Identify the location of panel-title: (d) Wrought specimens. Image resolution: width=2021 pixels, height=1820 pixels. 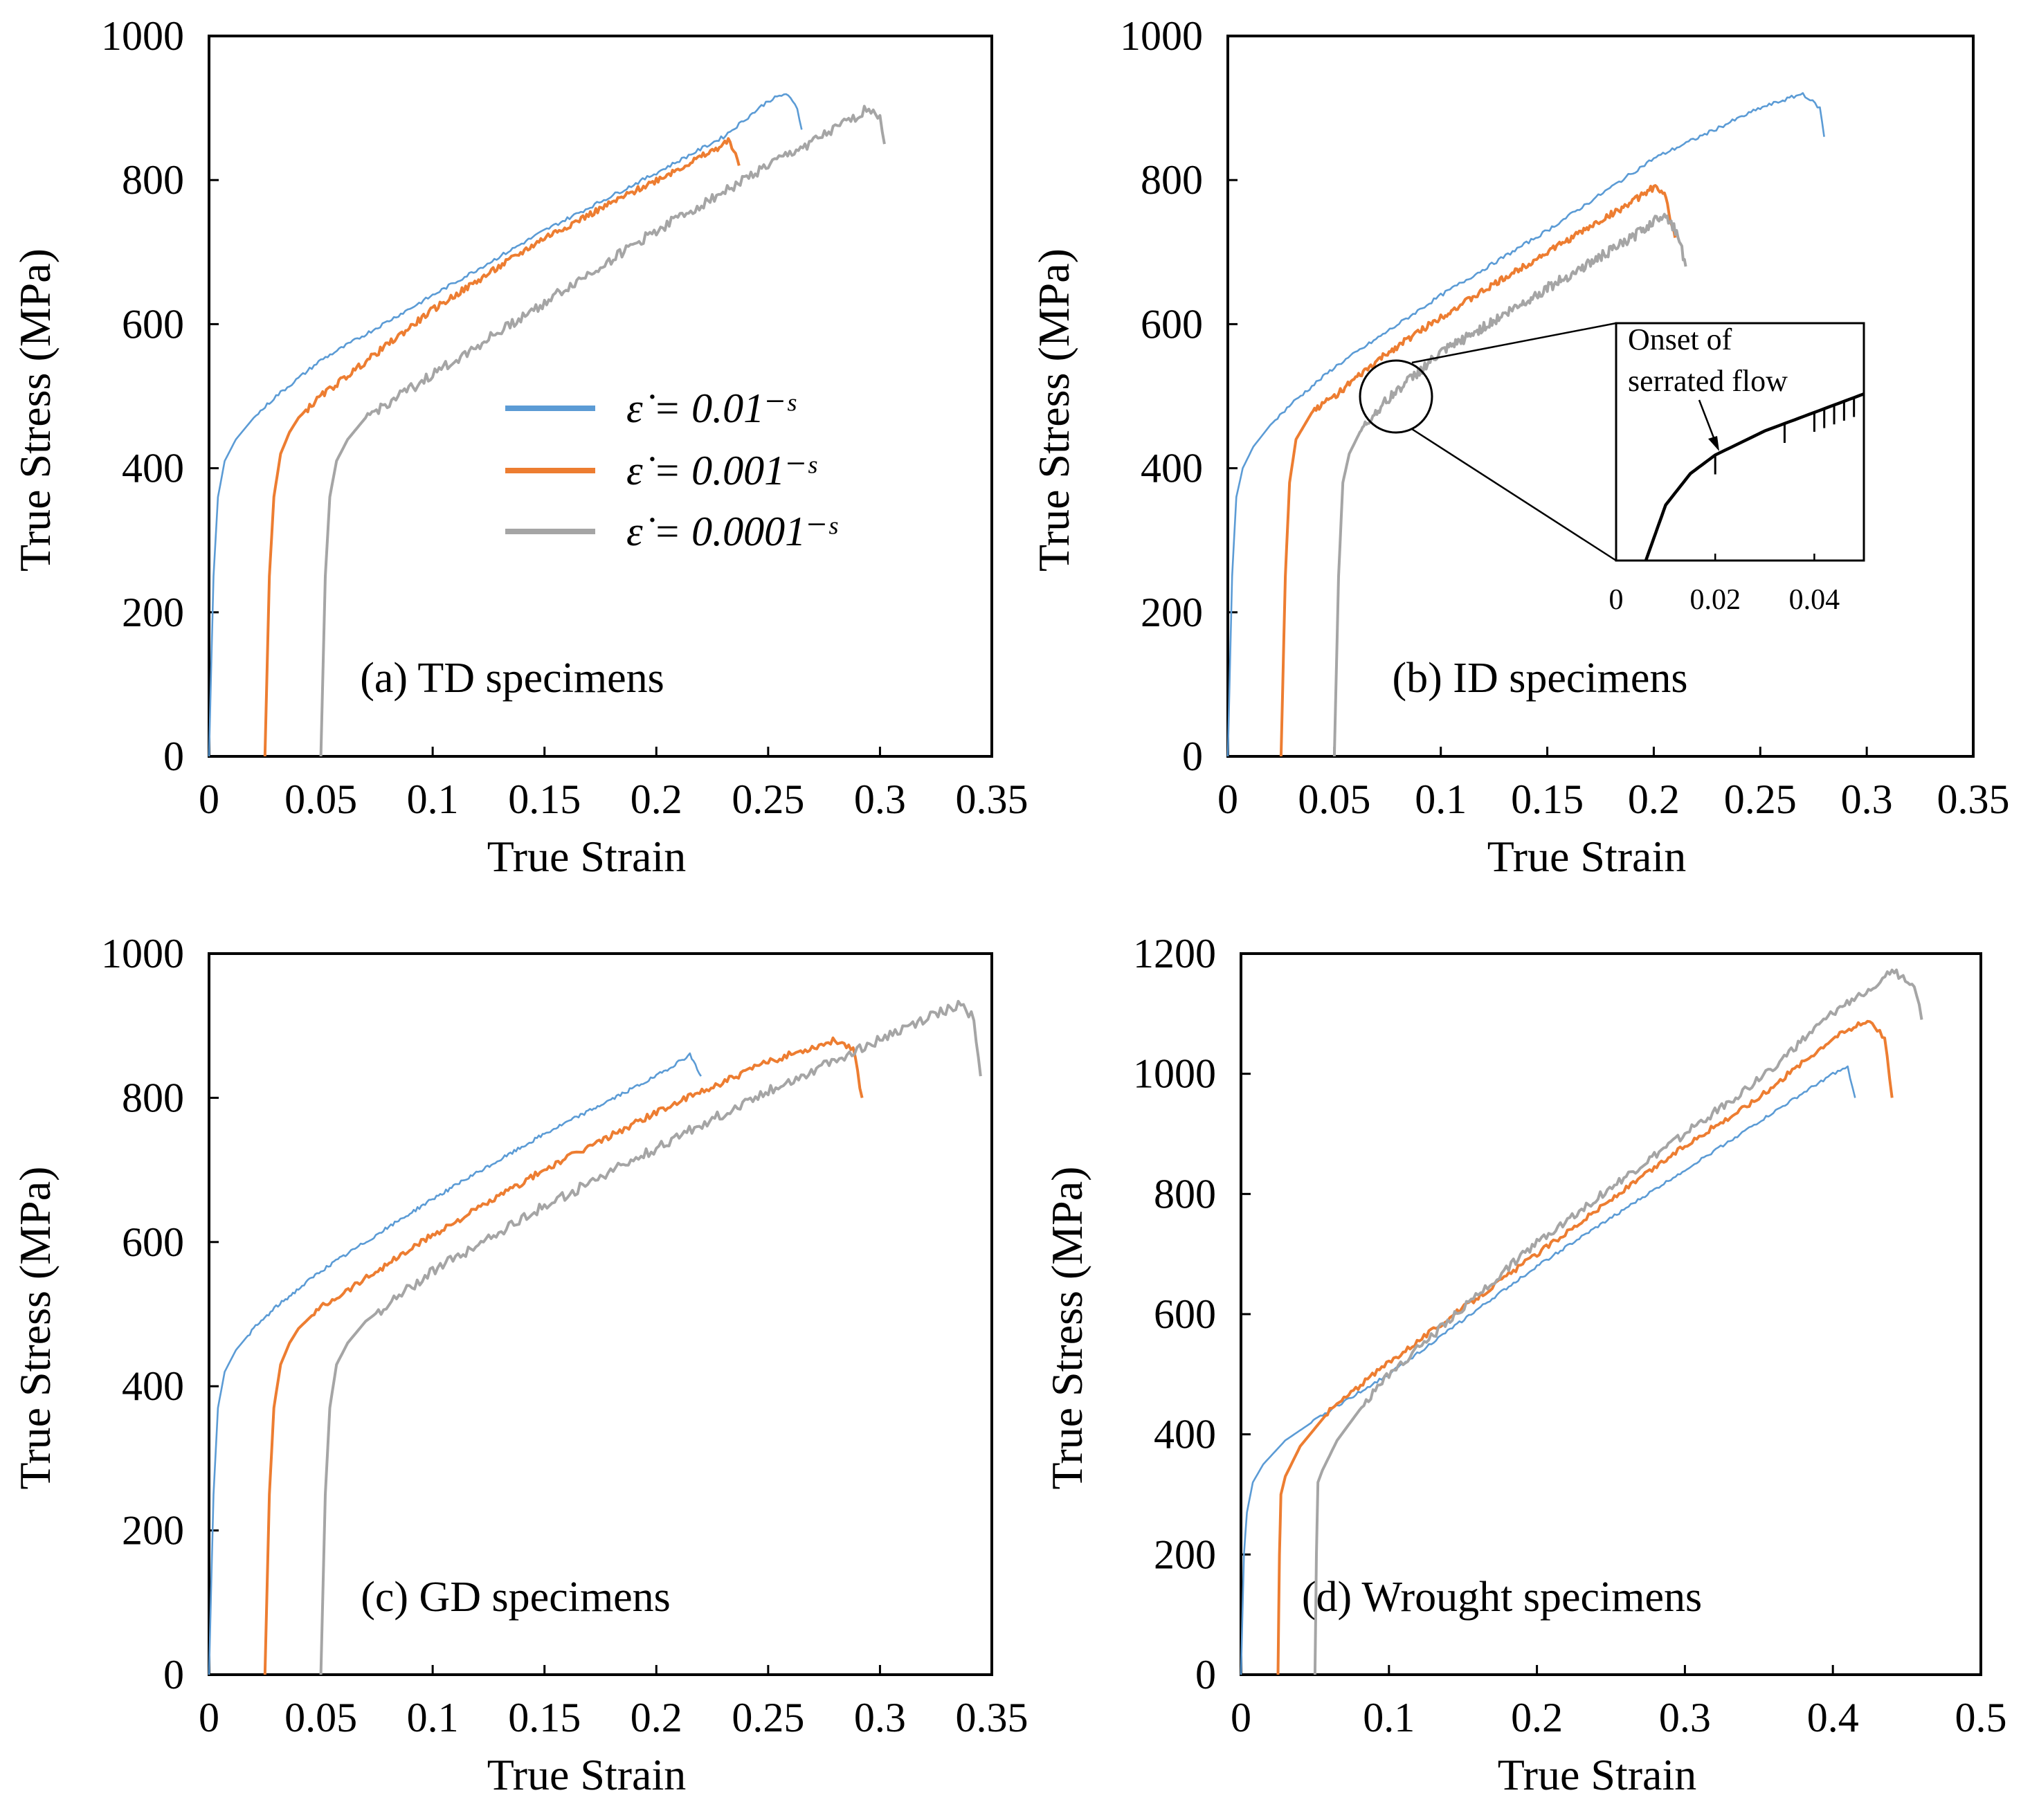
(1502, 1597).